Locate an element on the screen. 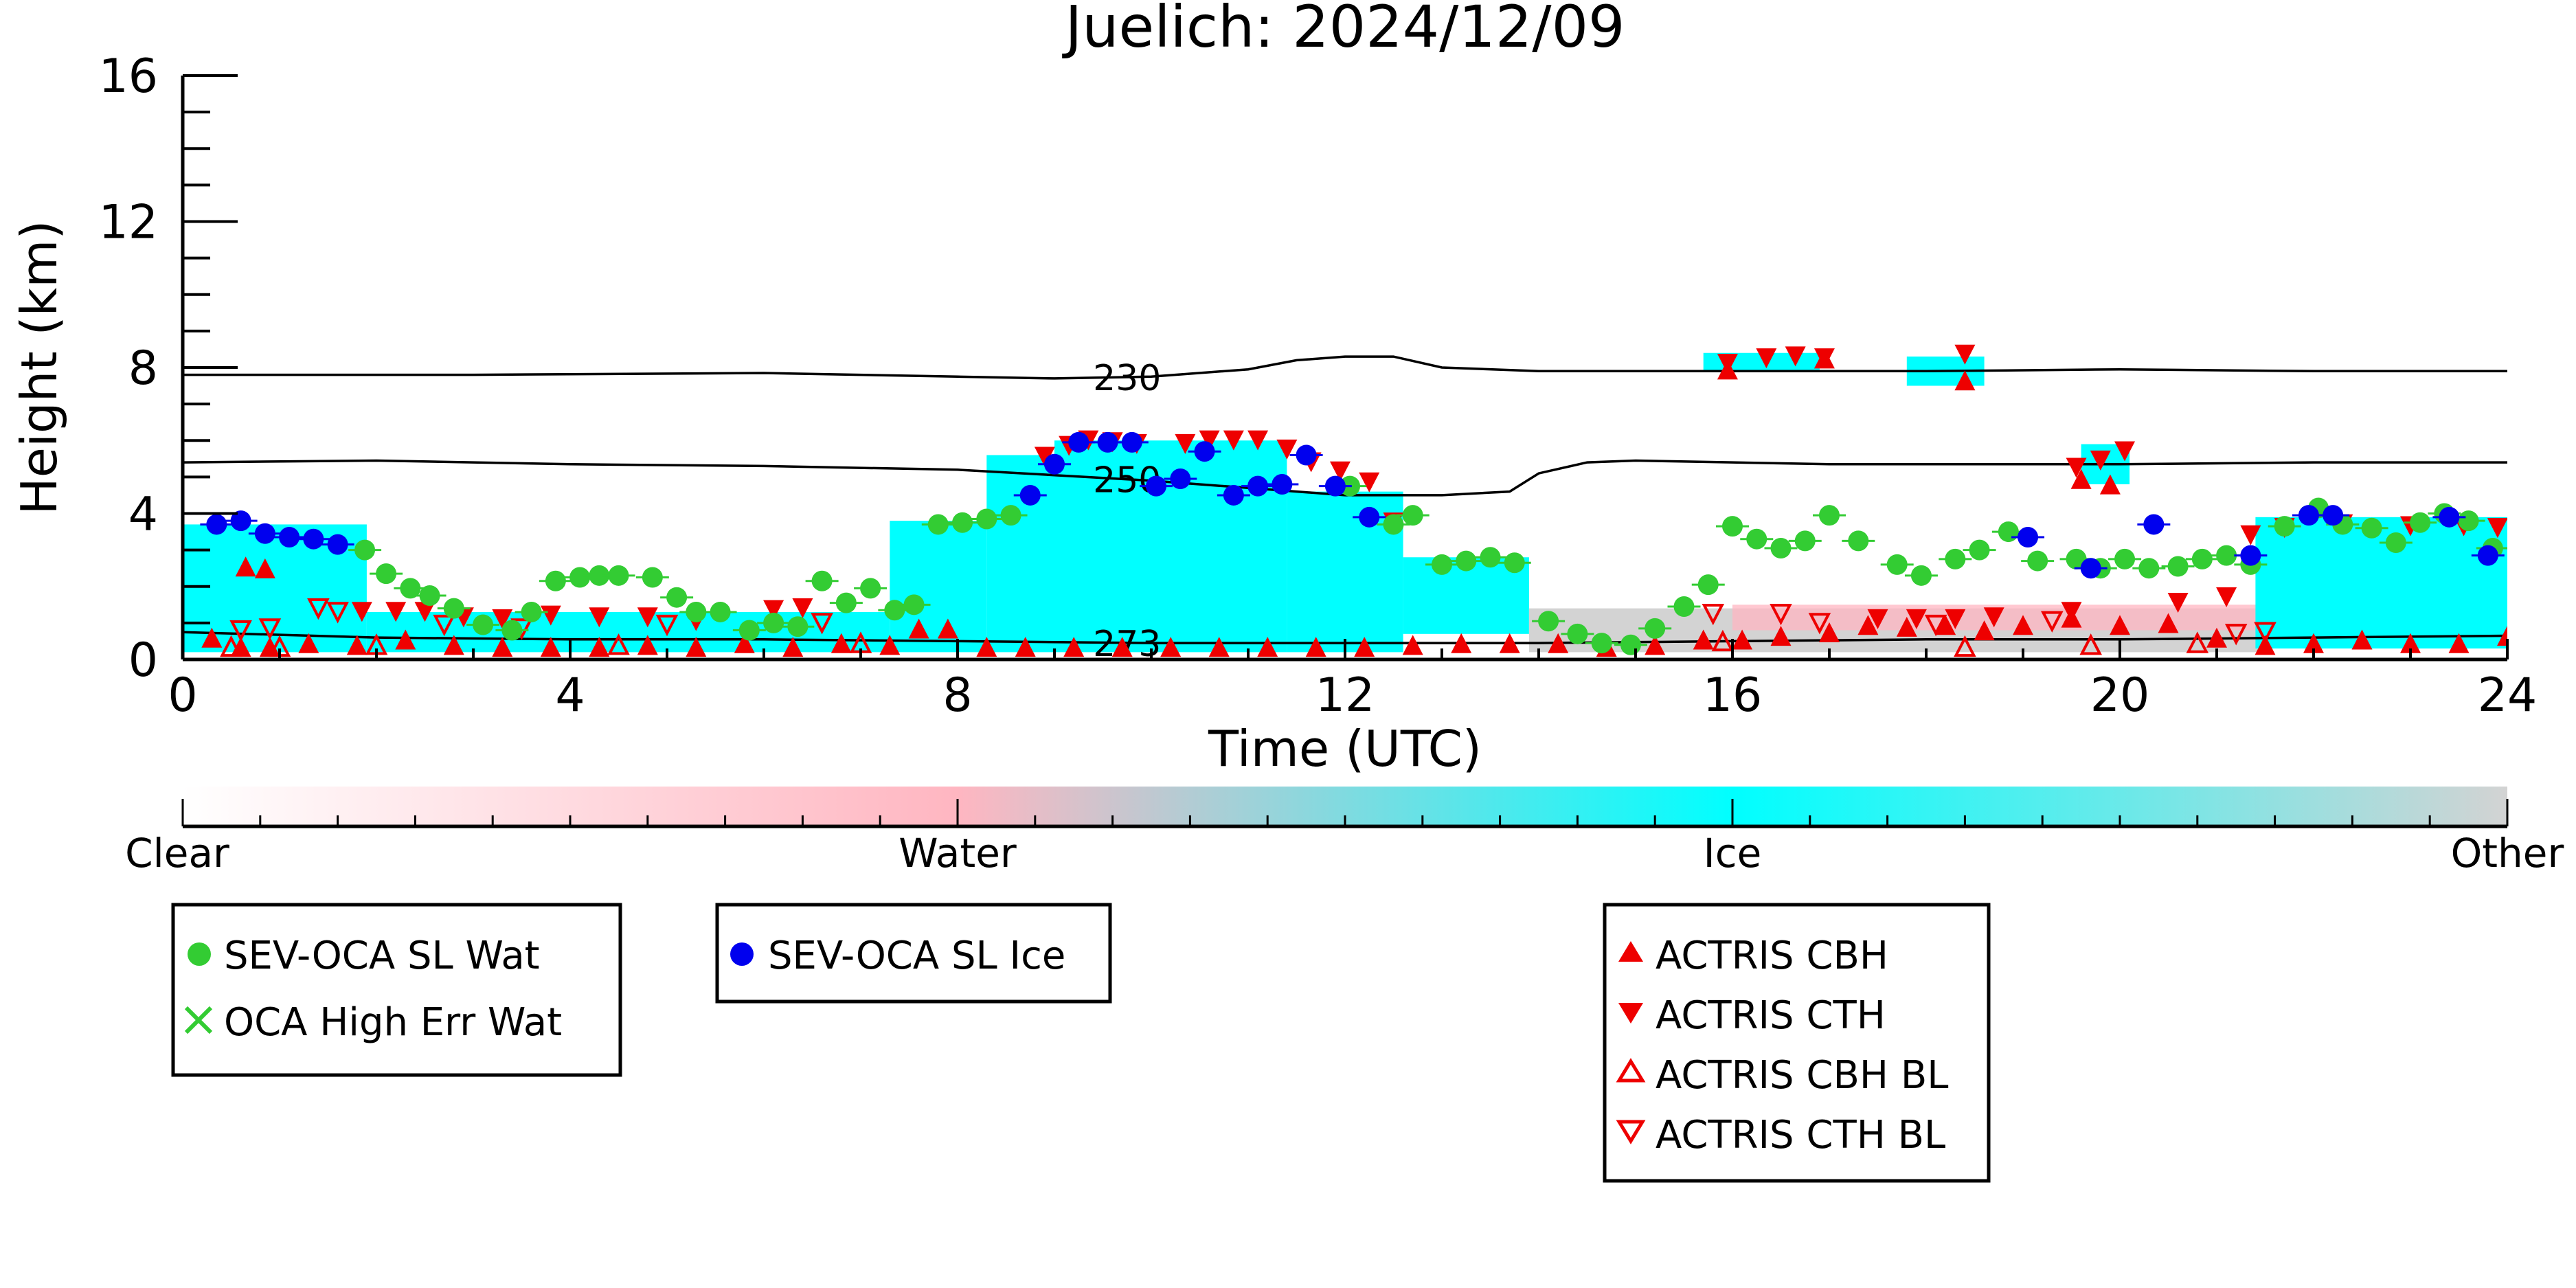 The width and height of the screenshot is (2576, 1288). legend-marker-sev-oca-sl-ice is located at coordinates (742, 954).